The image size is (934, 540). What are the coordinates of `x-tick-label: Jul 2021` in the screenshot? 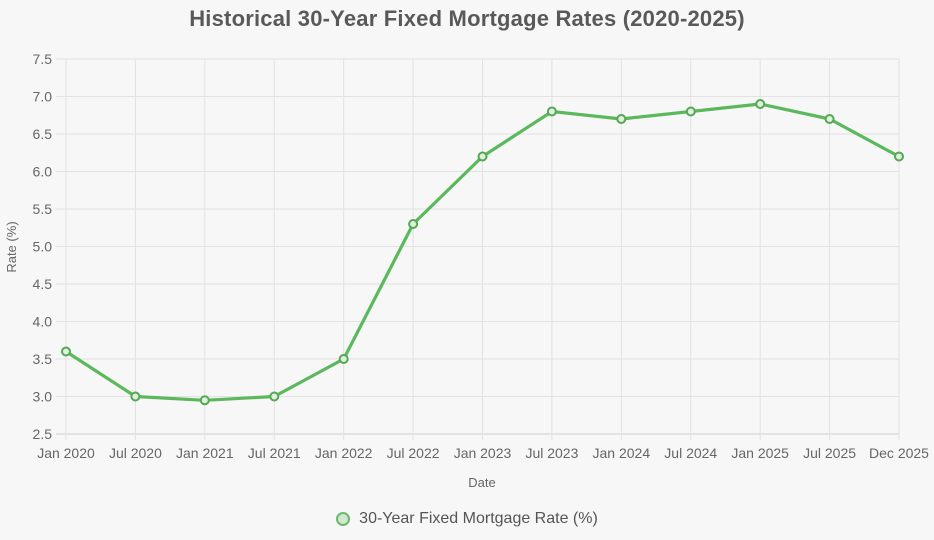 It's located at (274, 453).